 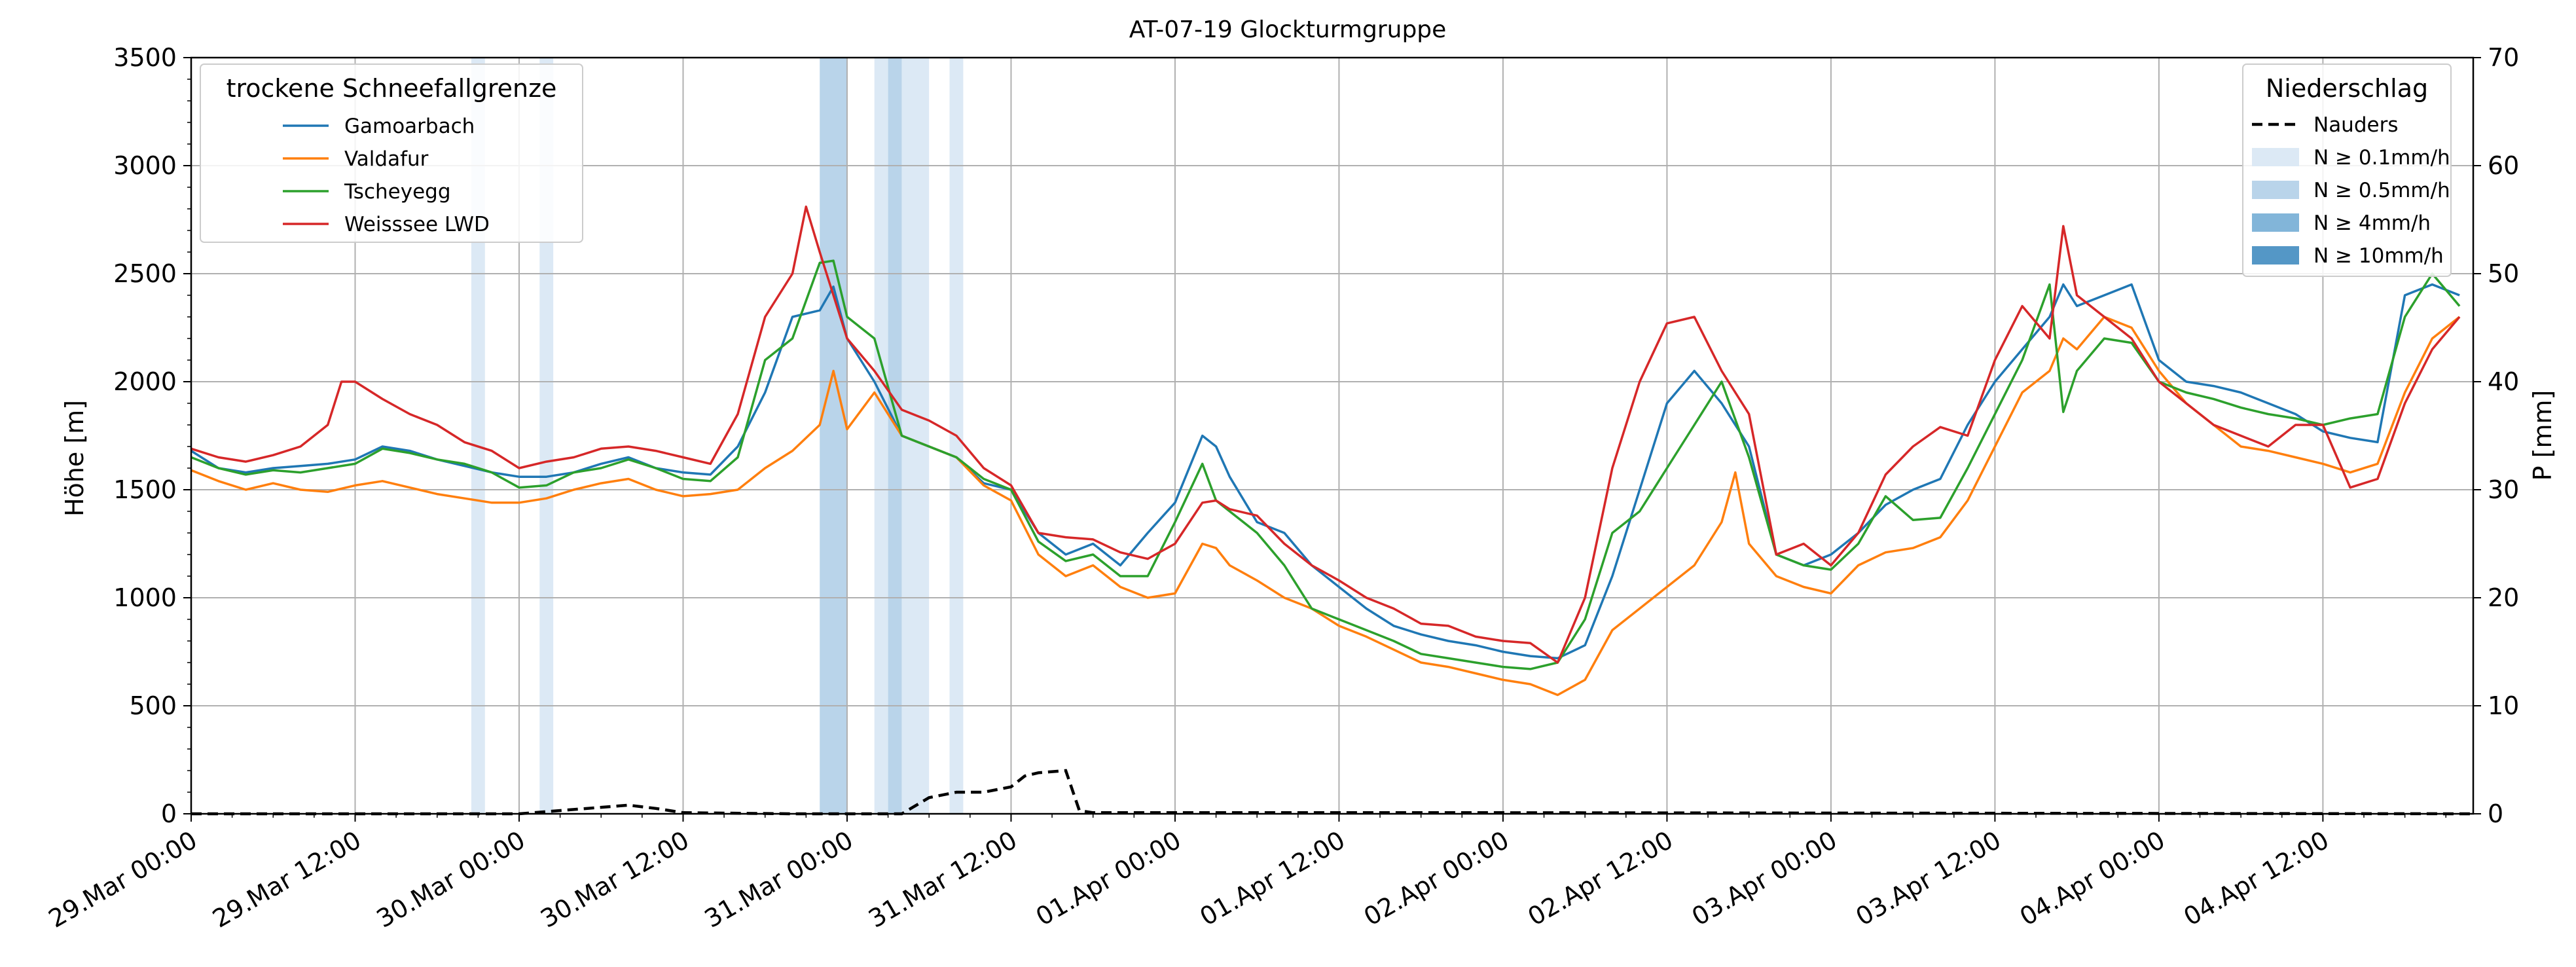 What do you see at coordinates (386, 159) in the screenshot?
I see `legend-snowfall-label: Valdafur` at bounding box center [386, 159].